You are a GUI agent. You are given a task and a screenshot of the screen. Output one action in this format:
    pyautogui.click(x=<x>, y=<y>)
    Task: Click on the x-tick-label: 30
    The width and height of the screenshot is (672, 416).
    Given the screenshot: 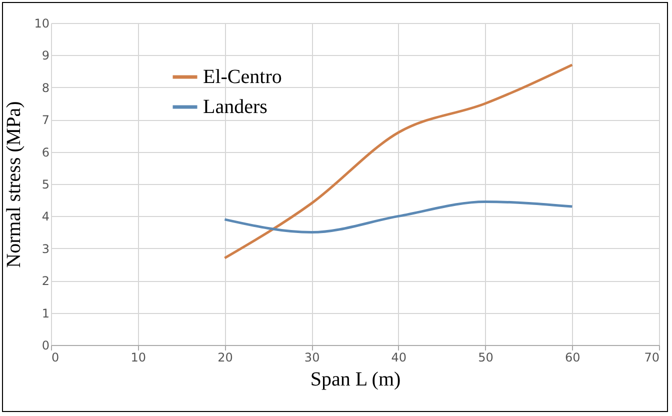 What is the action you would take?
    pyautogui.click(x=312, y=357)
    